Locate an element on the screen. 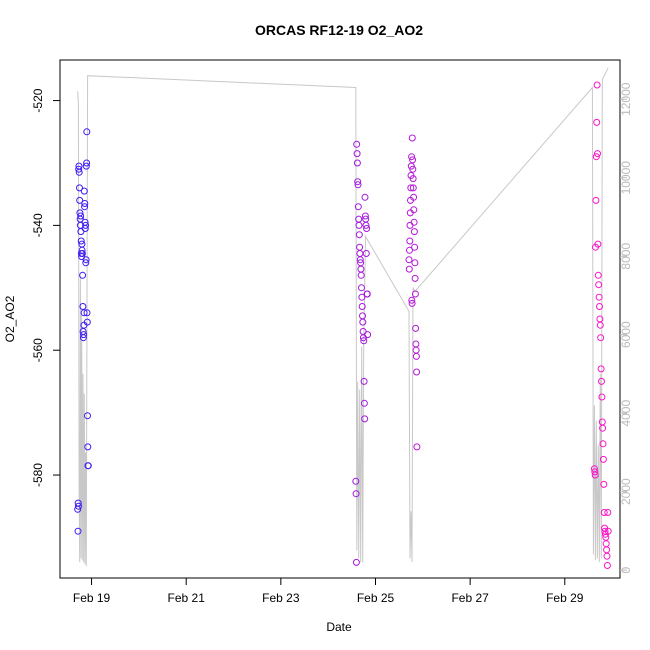  y-right-tick-label: 12000 is located at coordinates (626, 99).